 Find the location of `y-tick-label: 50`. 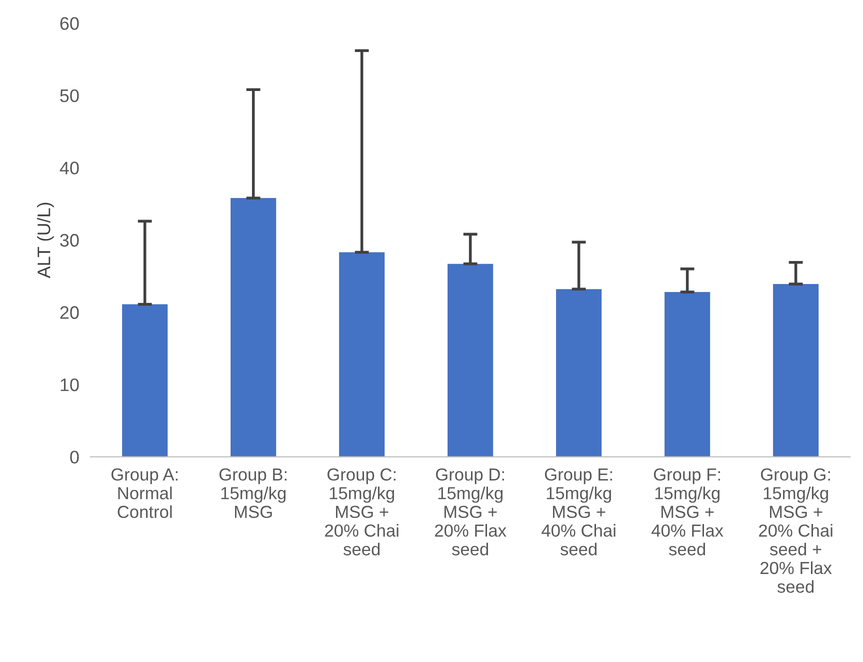

y-tick-label: 50 is located at coordinates (69, 95).